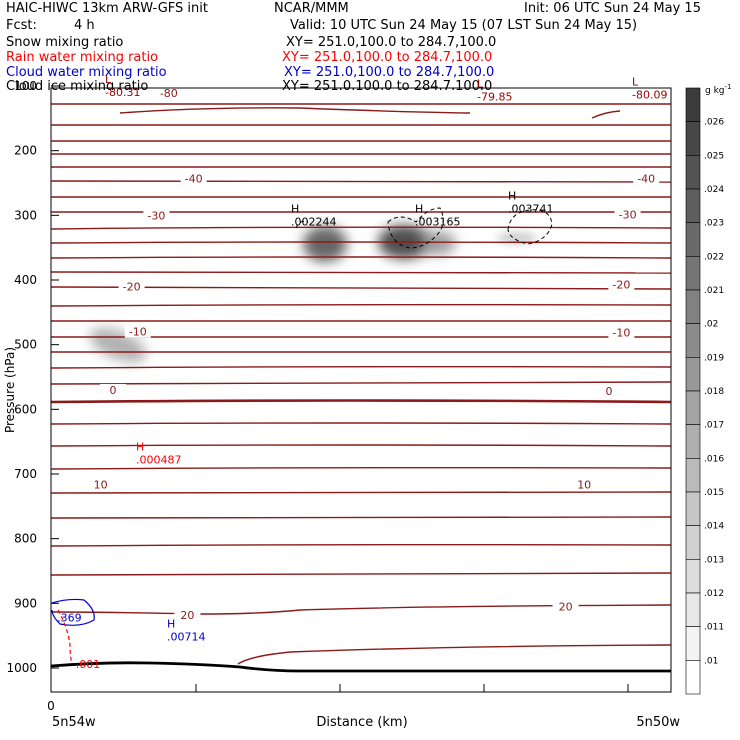 This screenshot has height=740, width=740. I want to click on x-axis-title: Distance (km), so click(361, 722).